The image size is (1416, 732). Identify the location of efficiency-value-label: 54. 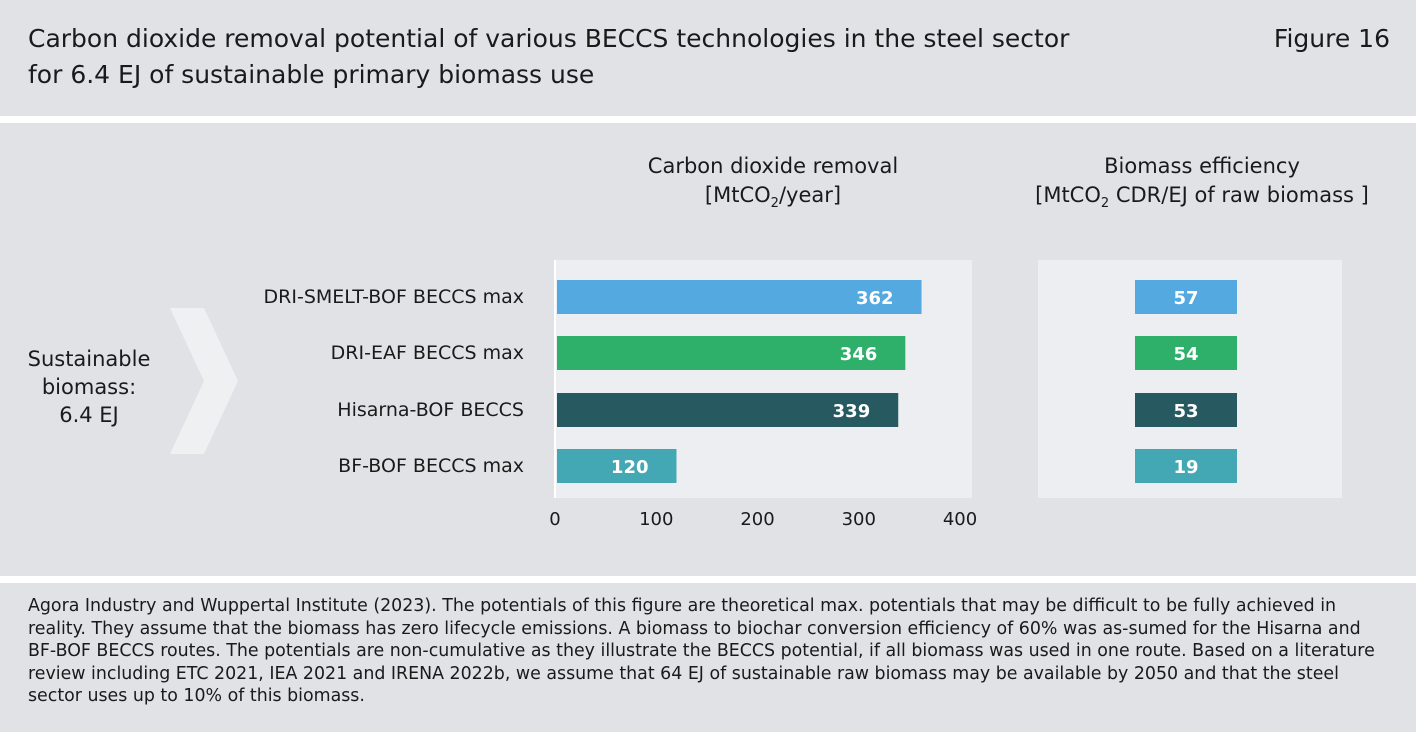
(1185, 354).